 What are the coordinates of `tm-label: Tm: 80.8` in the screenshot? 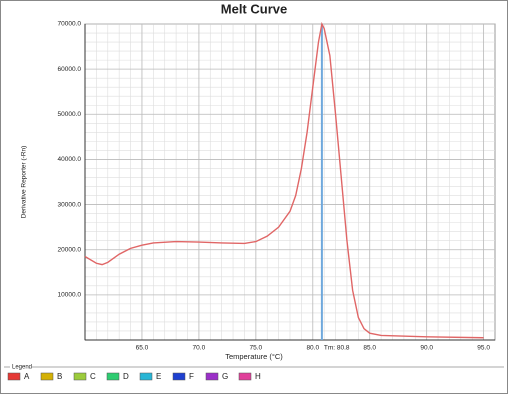 It's located at (337, 348).